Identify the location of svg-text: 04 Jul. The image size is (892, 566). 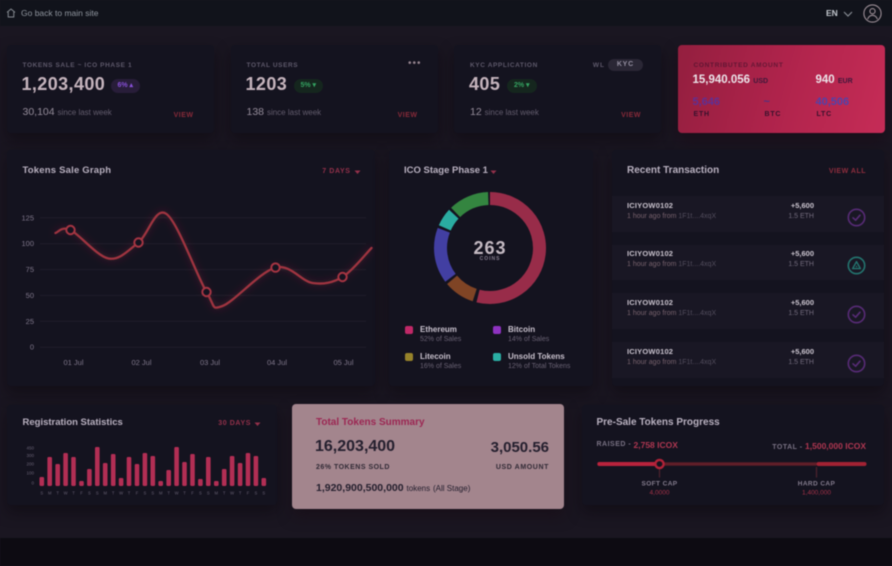
(276, 362).